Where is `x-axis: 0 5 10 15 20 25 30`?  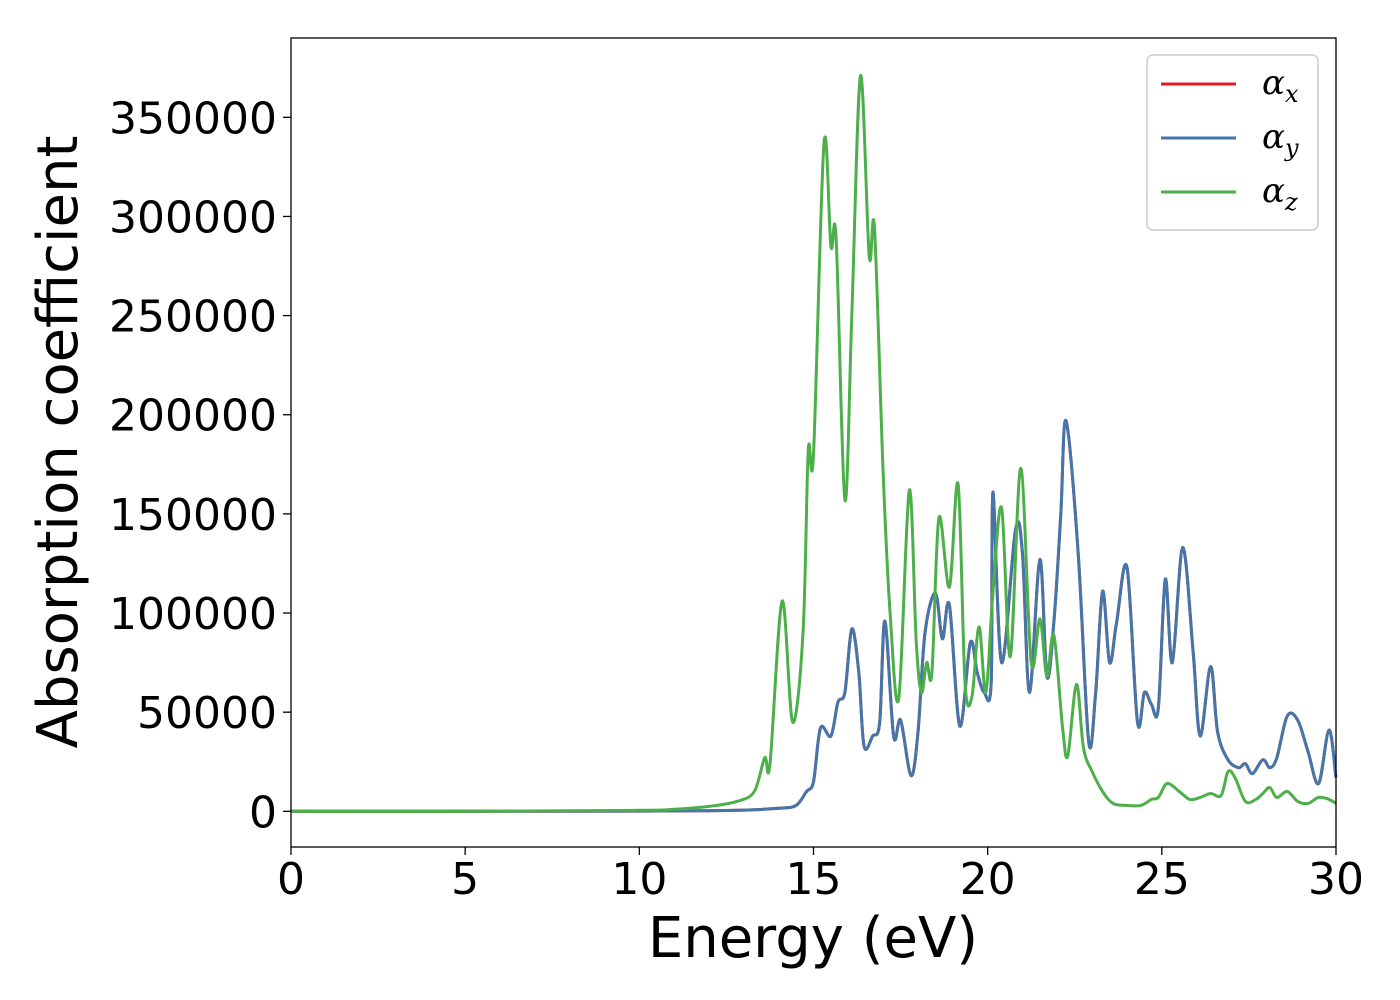 x-axis: 0 5 10 15 20 25 30 is located at coordinates (820, 876).